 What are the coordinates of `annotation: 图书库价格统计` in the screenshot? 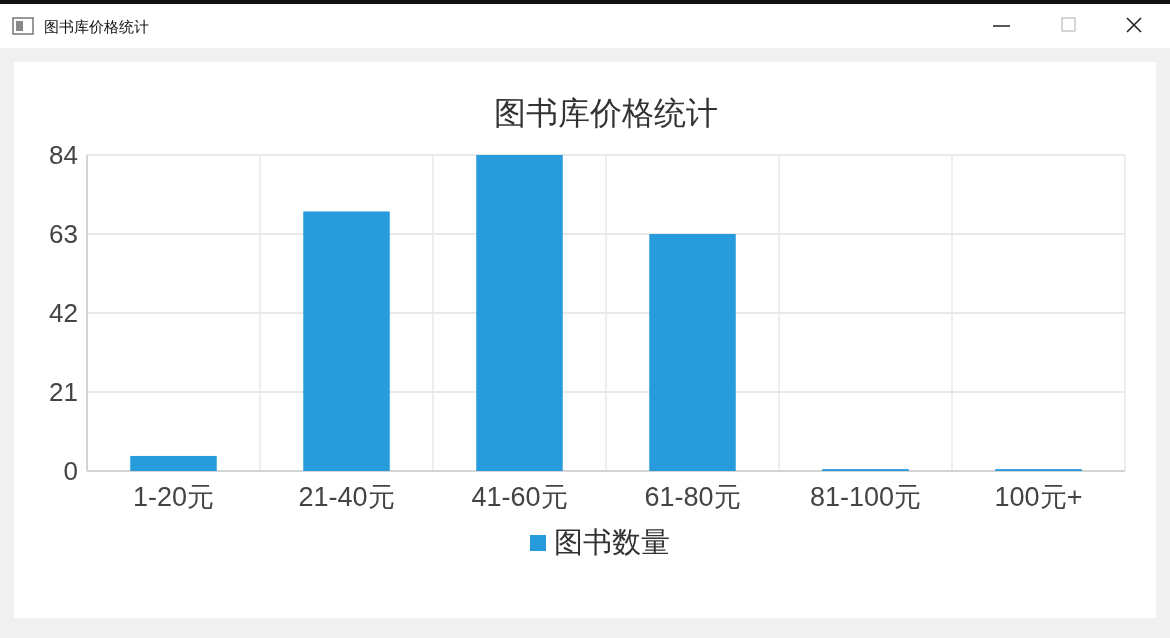 It's located at (96, 26).